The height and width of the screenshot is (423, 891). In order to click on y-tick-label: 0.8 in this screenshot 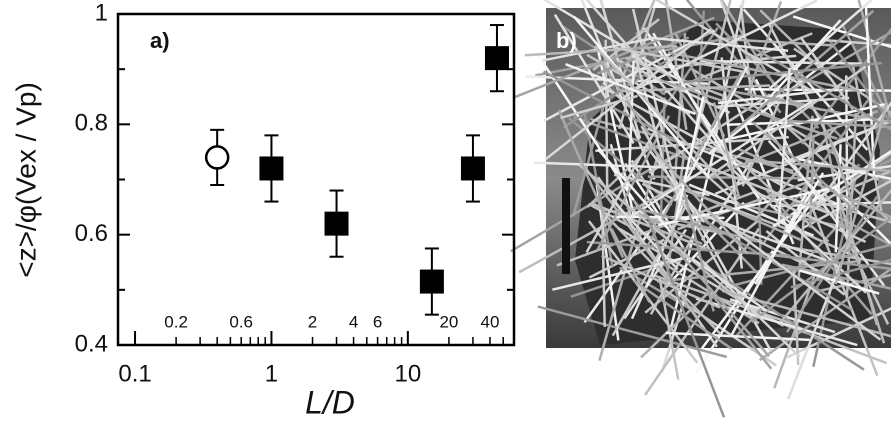, I will do `click(91, 123)`.